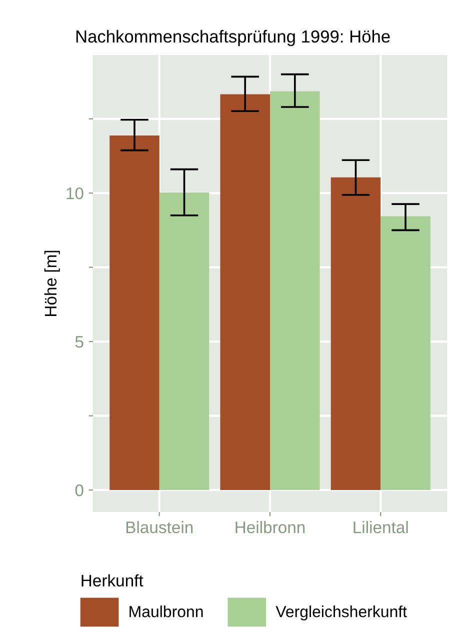  Describe the element at coordinates (233, 38) in the screenshot. I see `chart-title: Nachkommenschaftsprüfung 1999: Höhe` at that location.